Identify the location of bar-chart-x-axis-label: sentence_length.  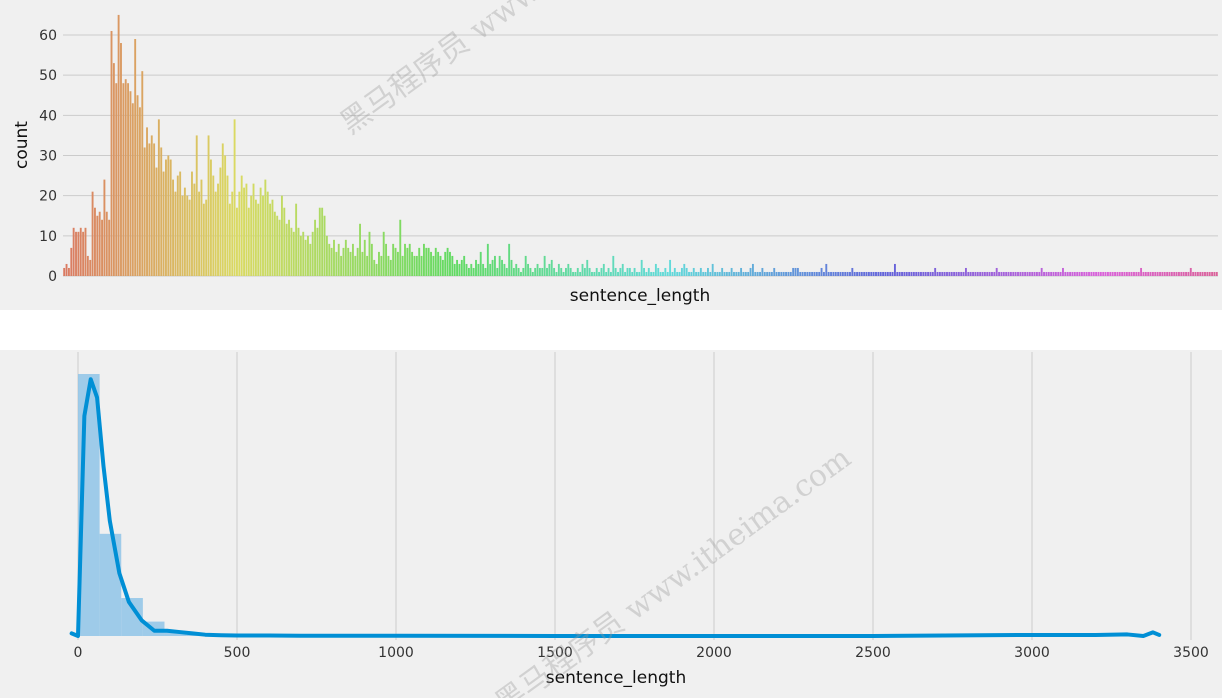
(640, 296).